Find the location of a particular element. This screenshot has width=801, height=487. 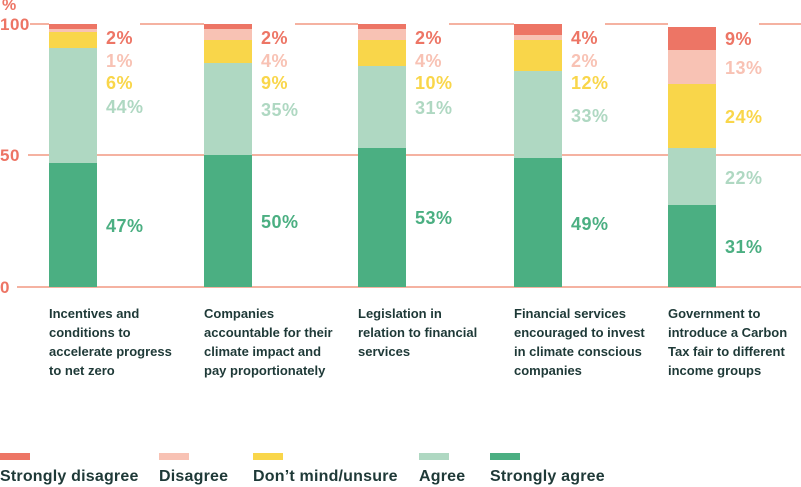

bar-government-to is located at coordinates (692, 156).